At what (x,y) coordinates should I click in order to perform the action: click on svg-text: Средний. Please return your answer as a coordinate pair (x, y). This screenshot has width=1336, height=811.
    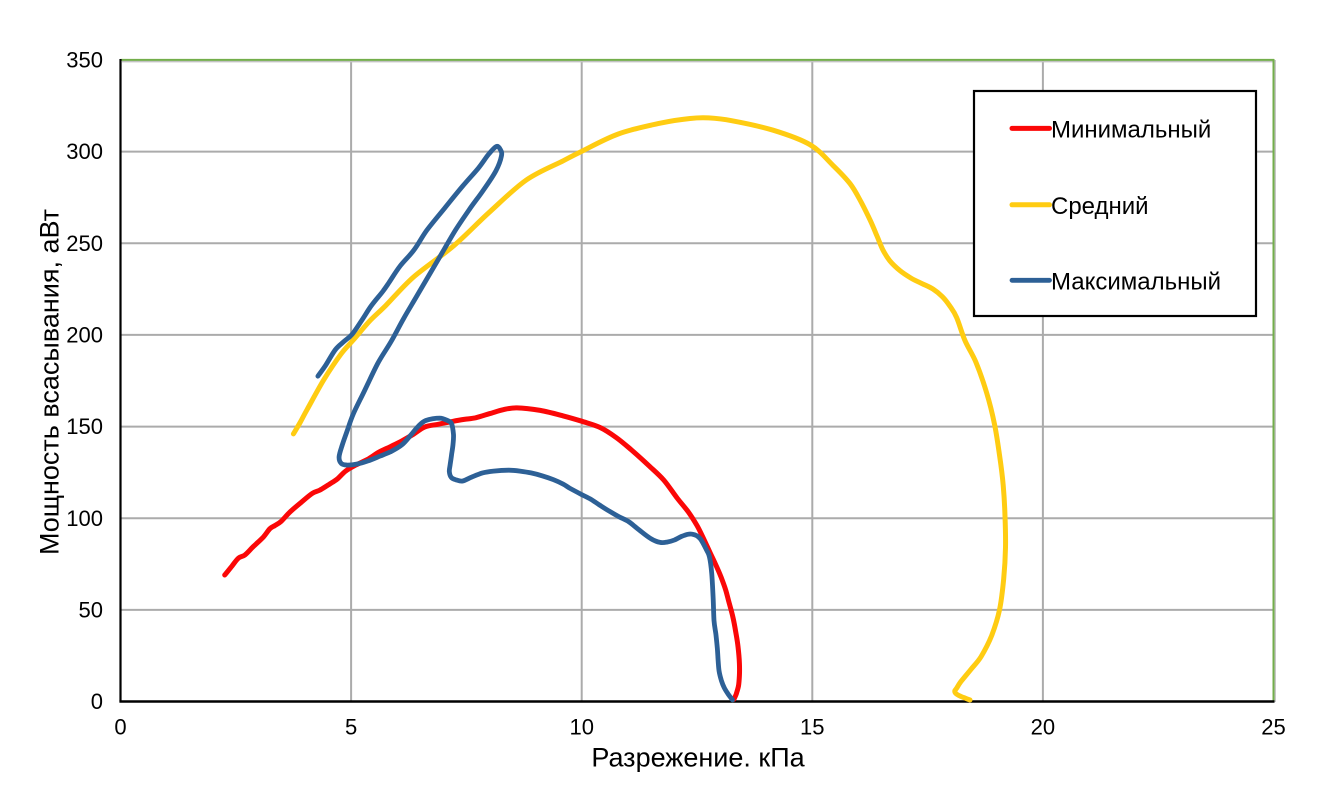
    Looking at the image, I should click on (1100, 206).